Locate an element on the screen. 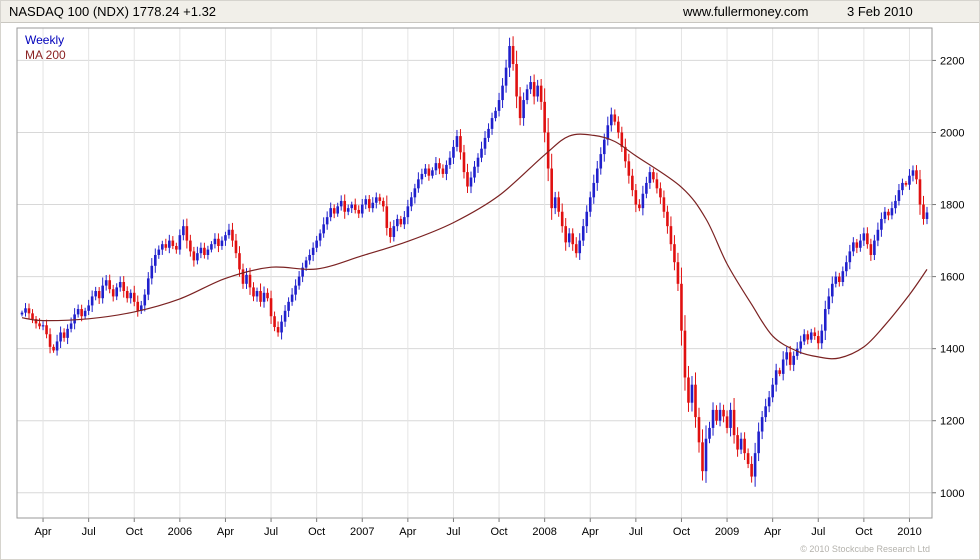 This screenshot has height=560, width=980. svg-text: 2010 is located at coordinates (909, 532).